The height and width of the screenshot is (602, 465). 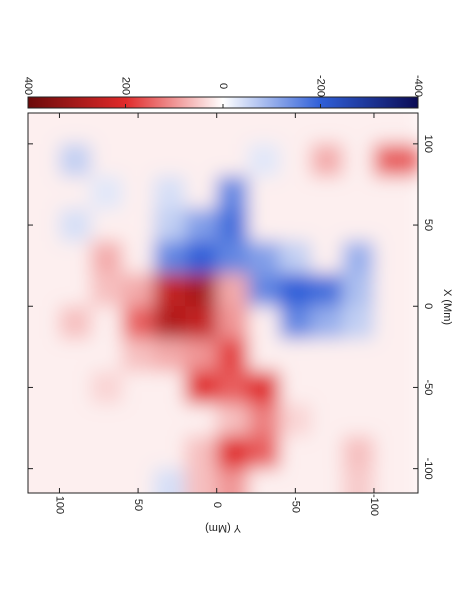 What do you see at coordinates (428, 387) in the screenshot?
I see `x-tick-label: -50` at bounding box center [428, 387].